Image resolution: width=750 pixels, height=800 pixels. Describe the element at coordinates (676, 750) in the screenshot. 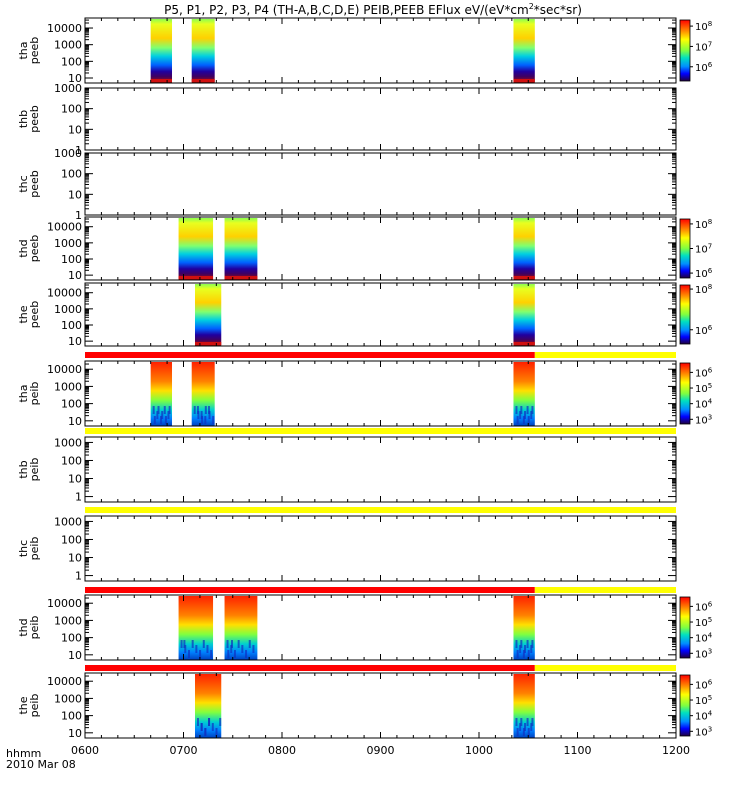

I see `x-tick-label: 1200` at that location.